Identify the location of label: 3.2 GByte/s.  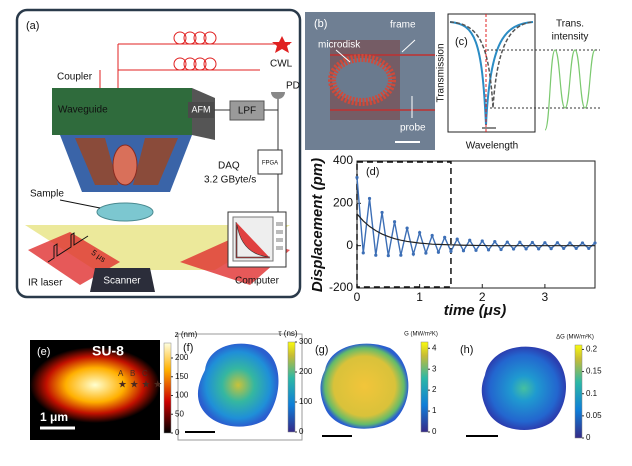
(230, 180).